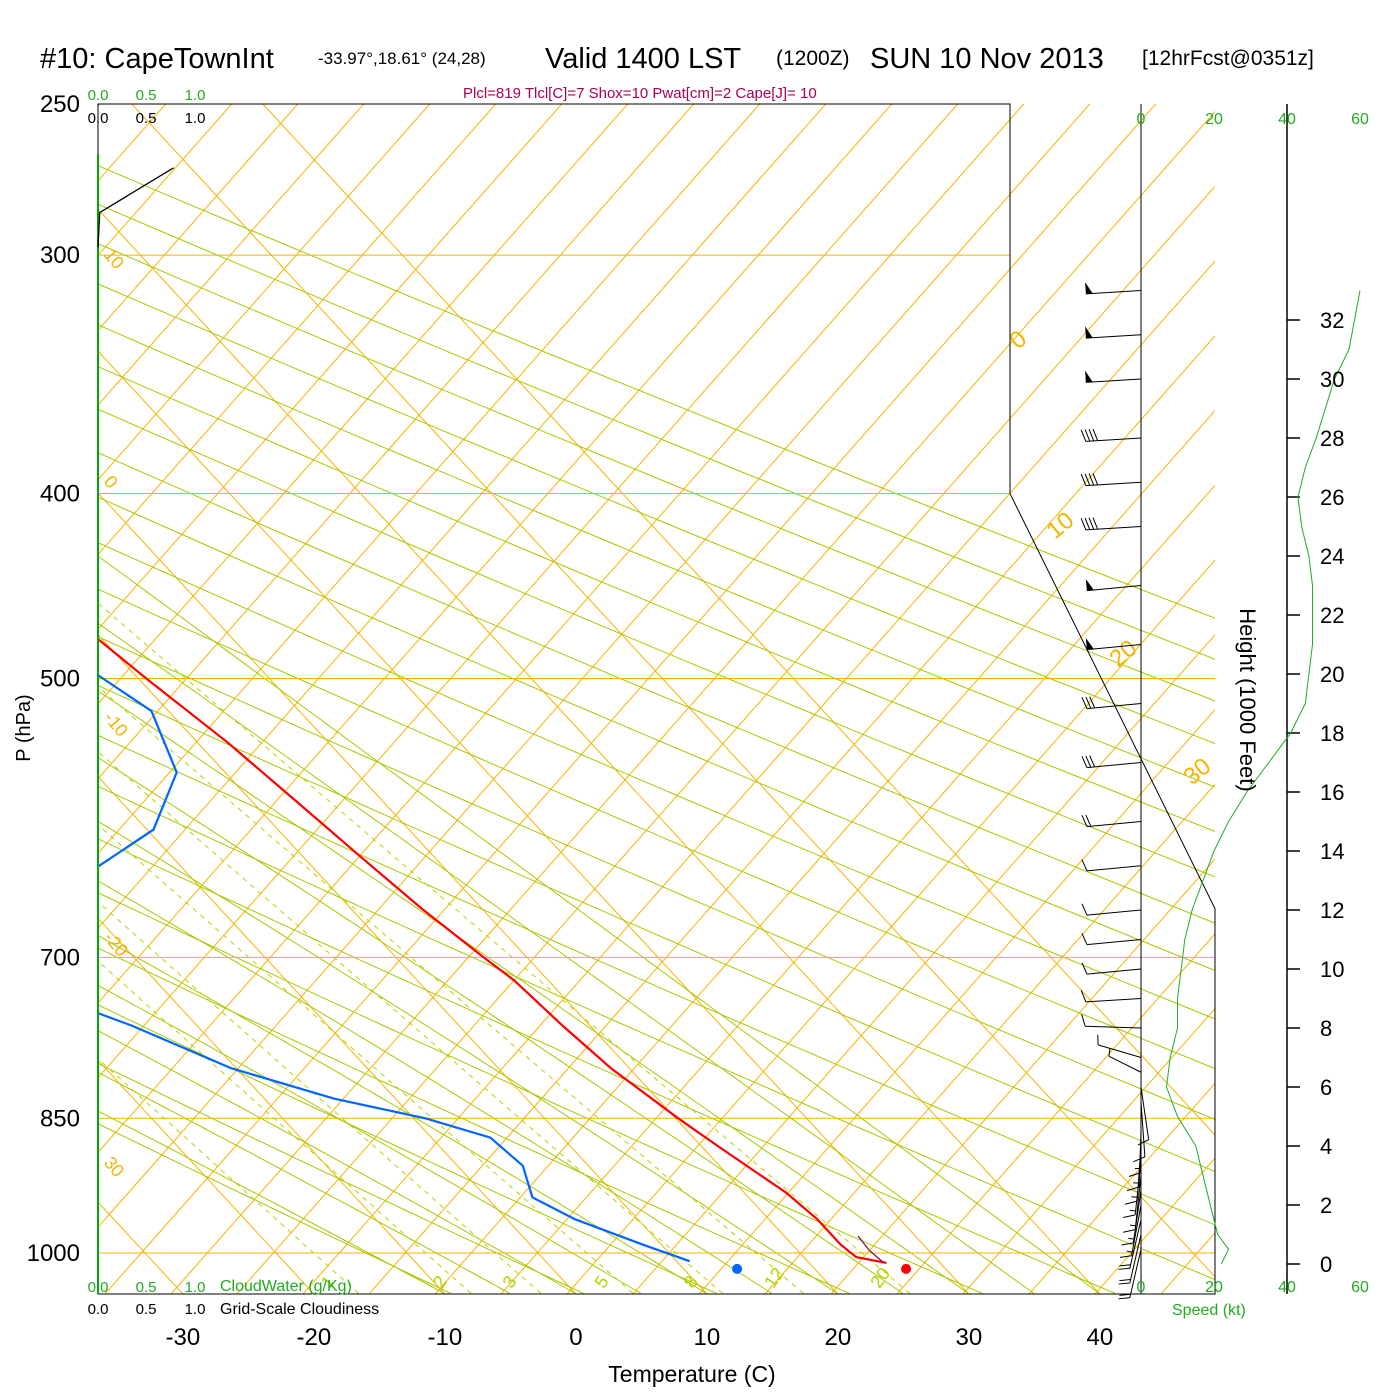 This screenshot has height=1400, width=1400. I want to click on moist-adiabat, so click(271, 1202).